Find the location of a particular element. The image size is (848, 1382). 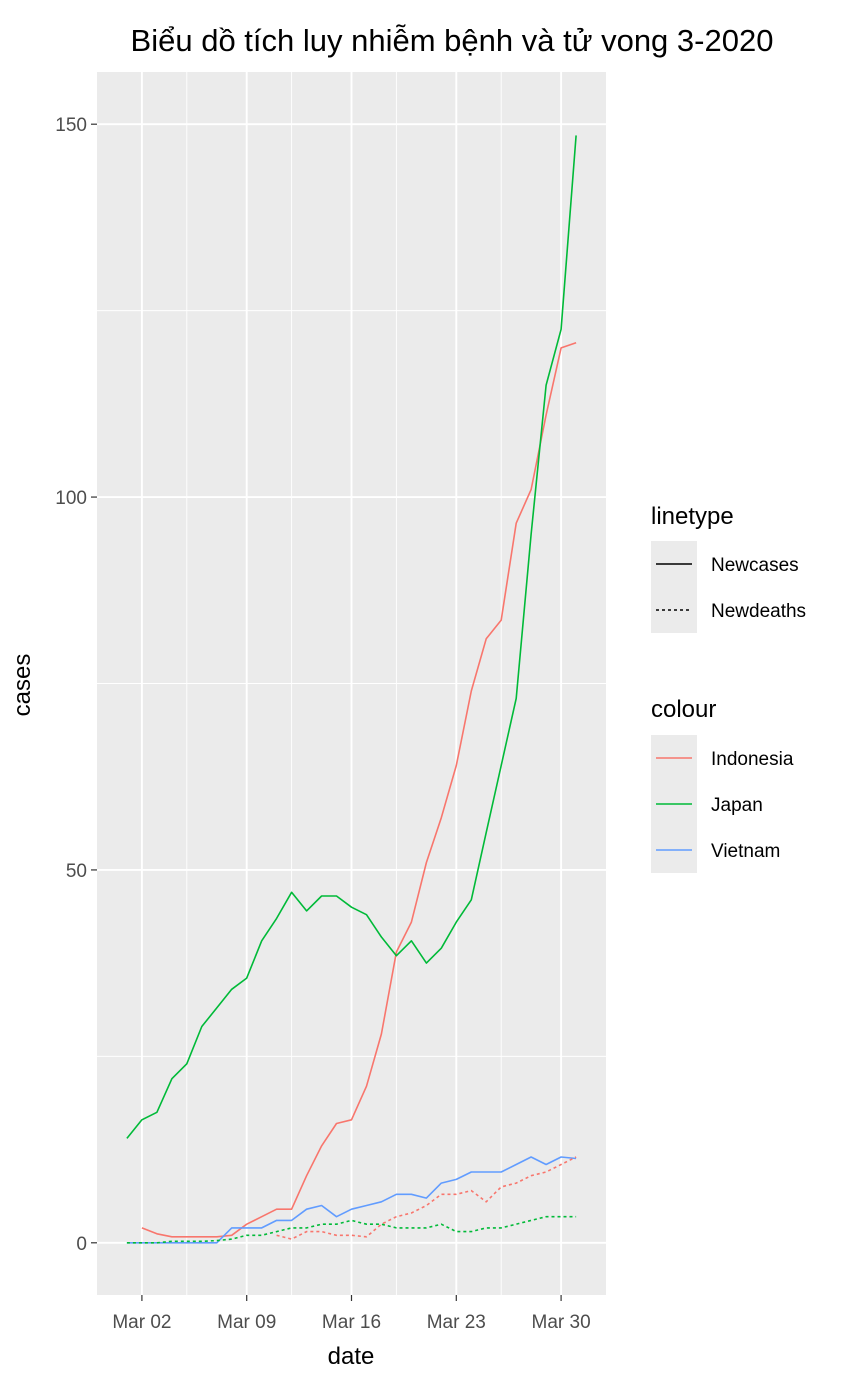

y-axis: 0 50 100 150 is located at coordinates (76, 685).